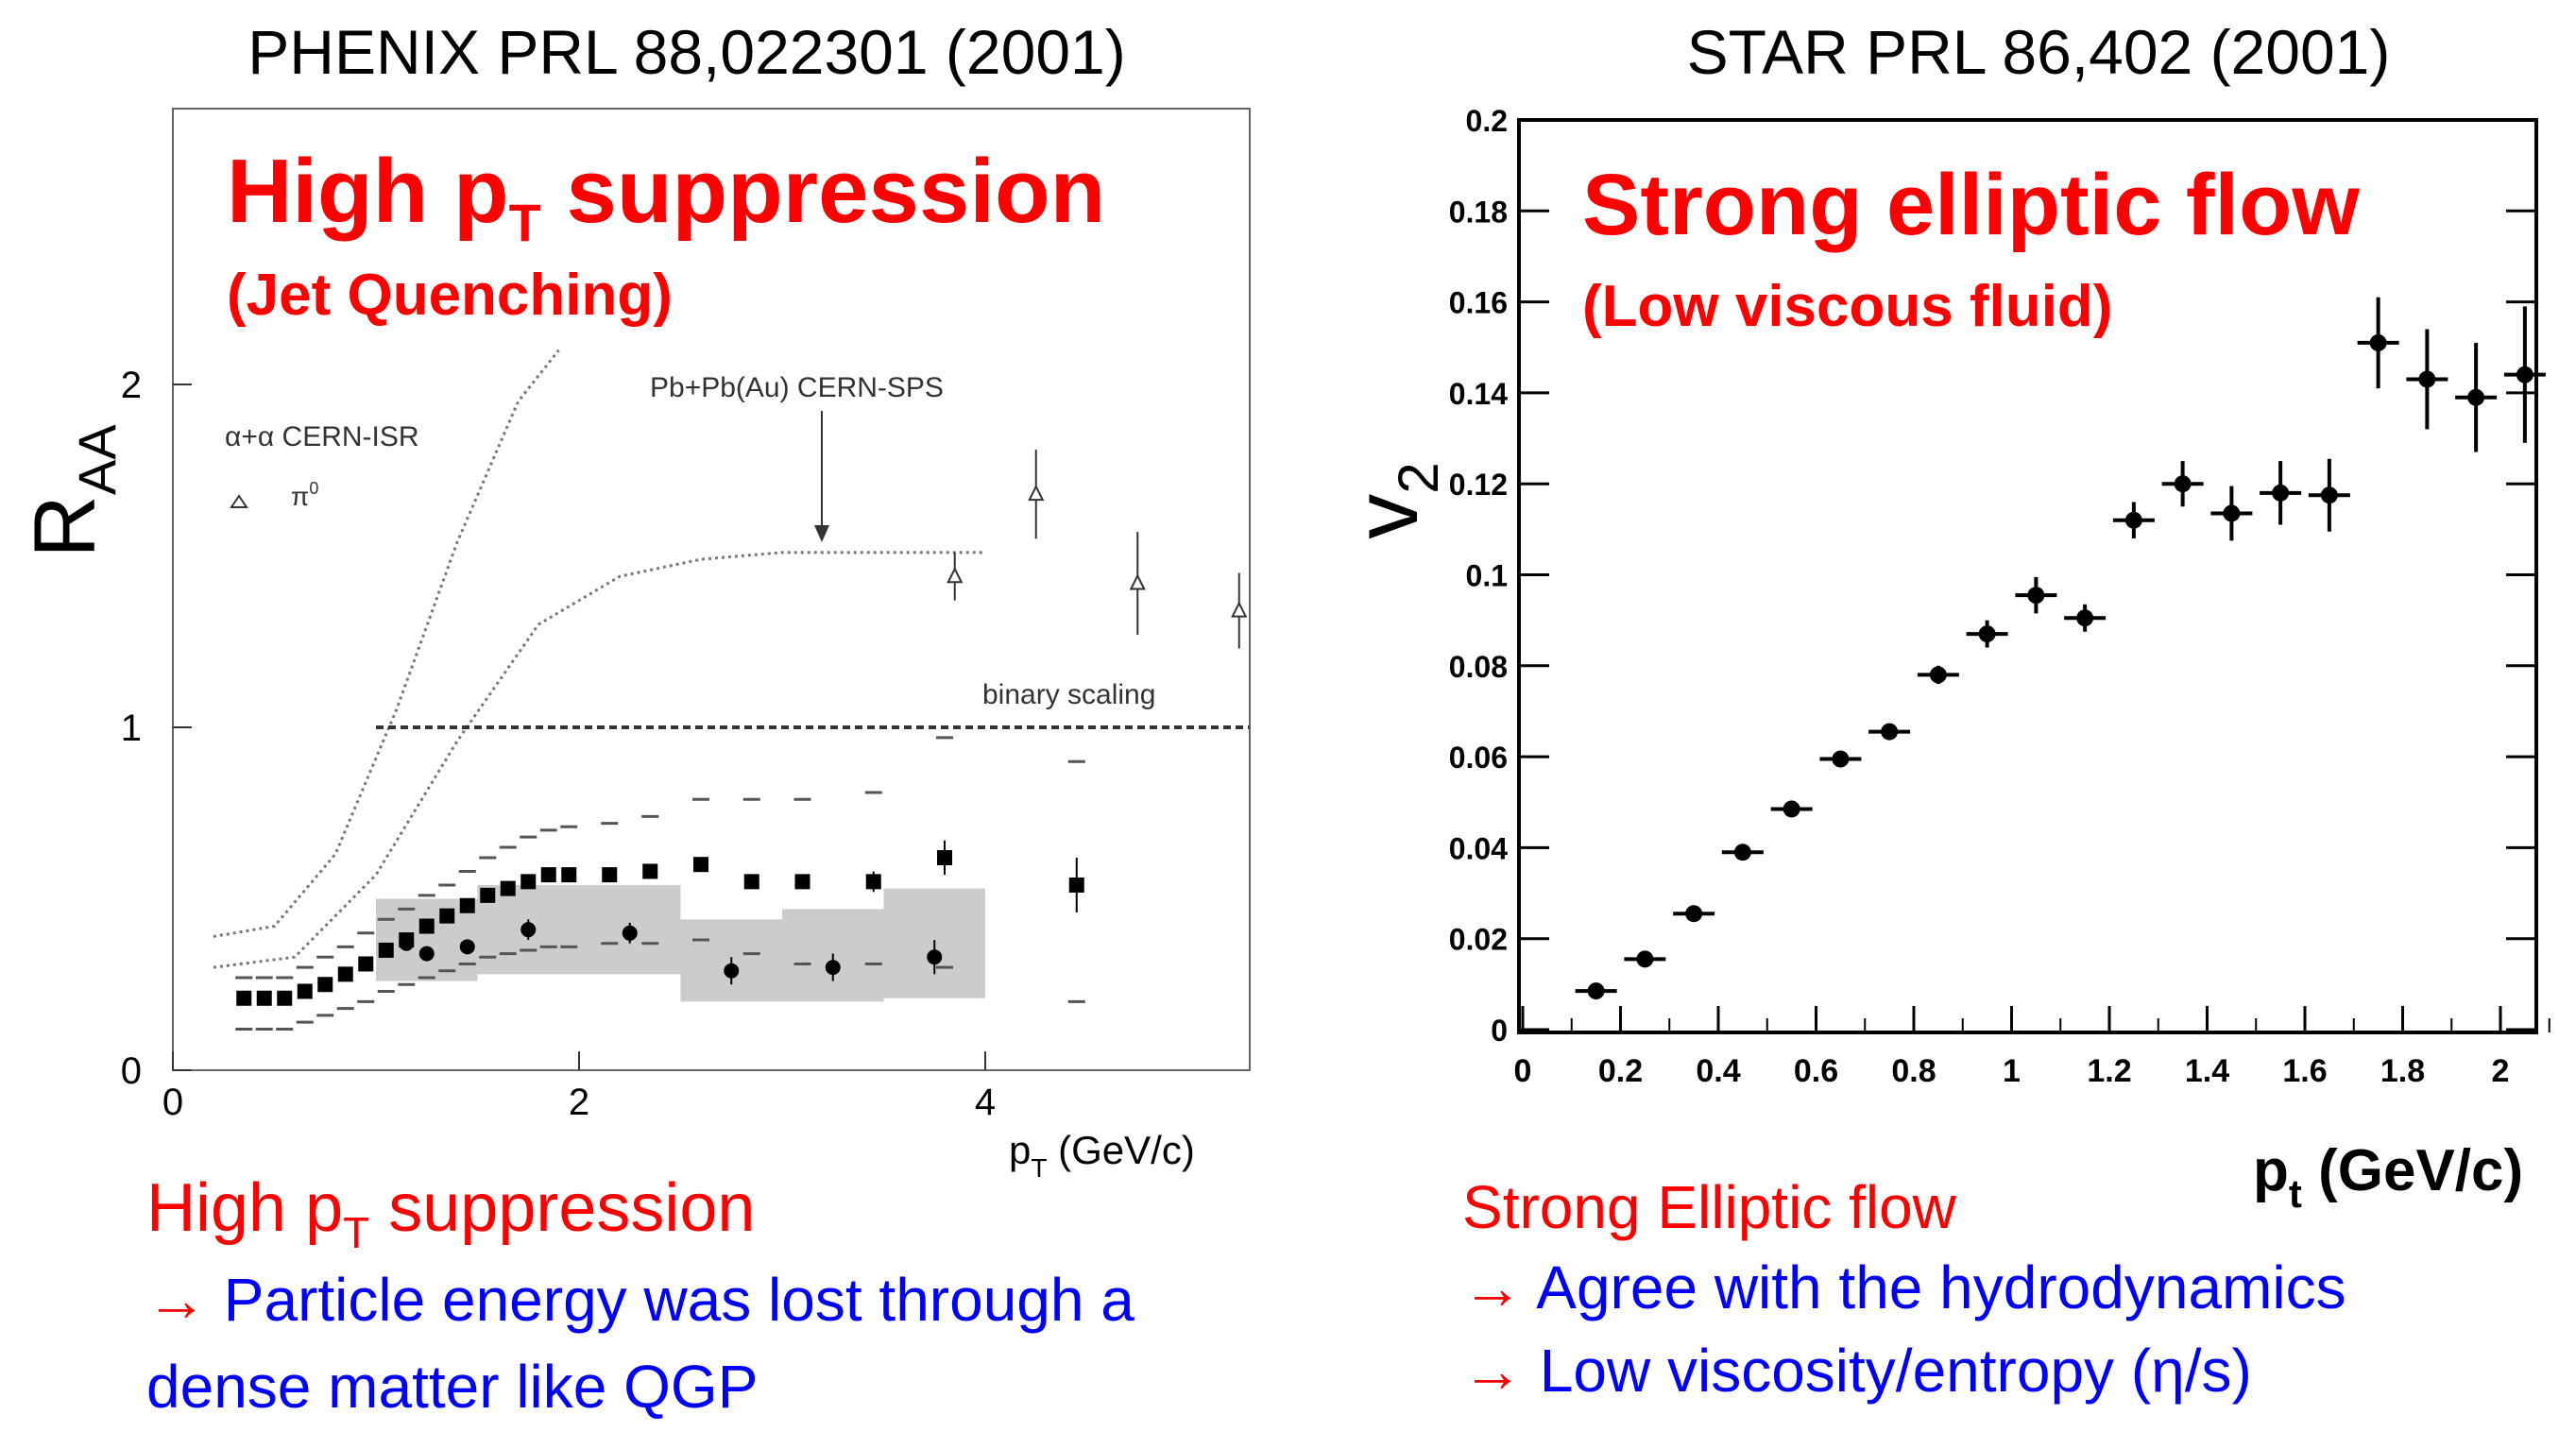 The height and width of the screenshot is (1432, 2576). What do you see at coordinates (2109, 1071) in the screenshot?
I see `x-tick-label: 1.2` at bounding box center [2109, 1071].